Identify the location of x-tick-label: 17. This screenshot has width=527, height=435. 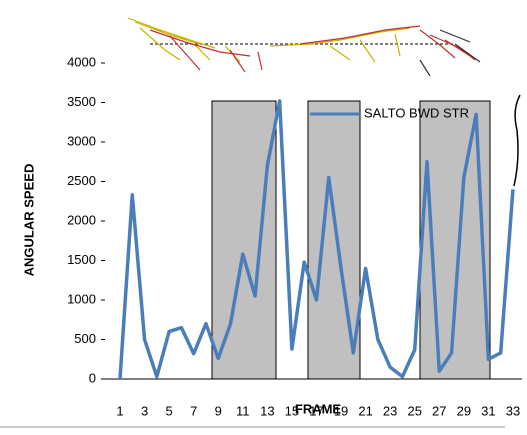
(316, 410).